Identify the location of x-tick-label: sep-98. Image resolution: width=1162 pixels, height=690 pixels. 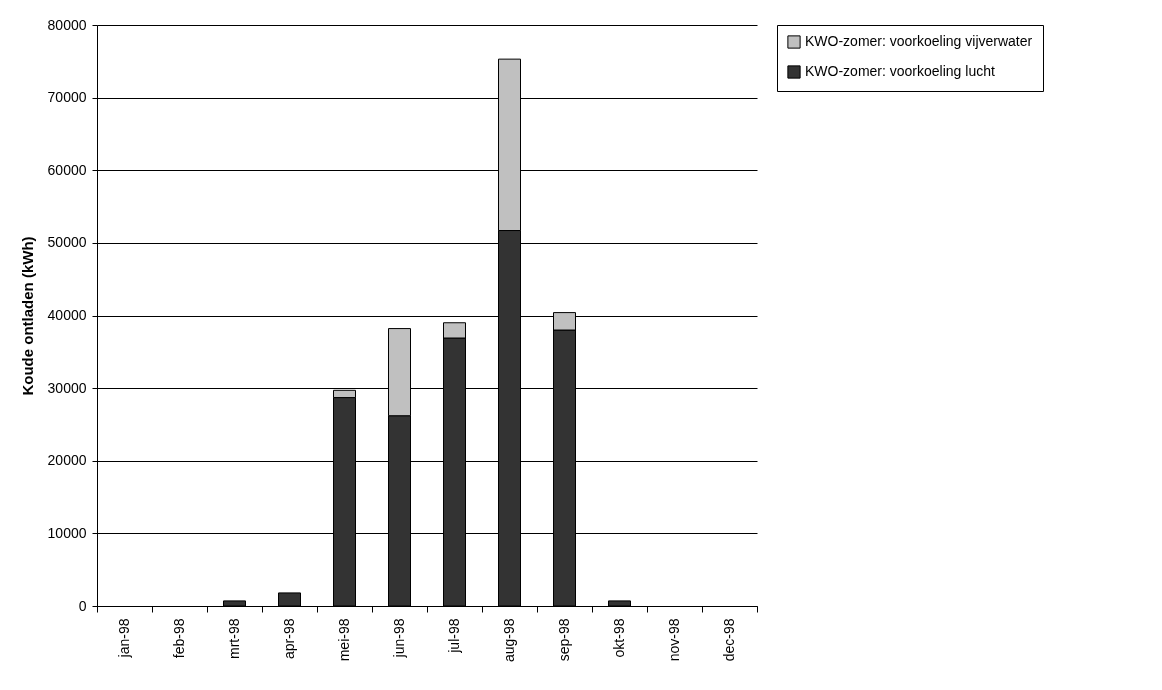
(564, 640).